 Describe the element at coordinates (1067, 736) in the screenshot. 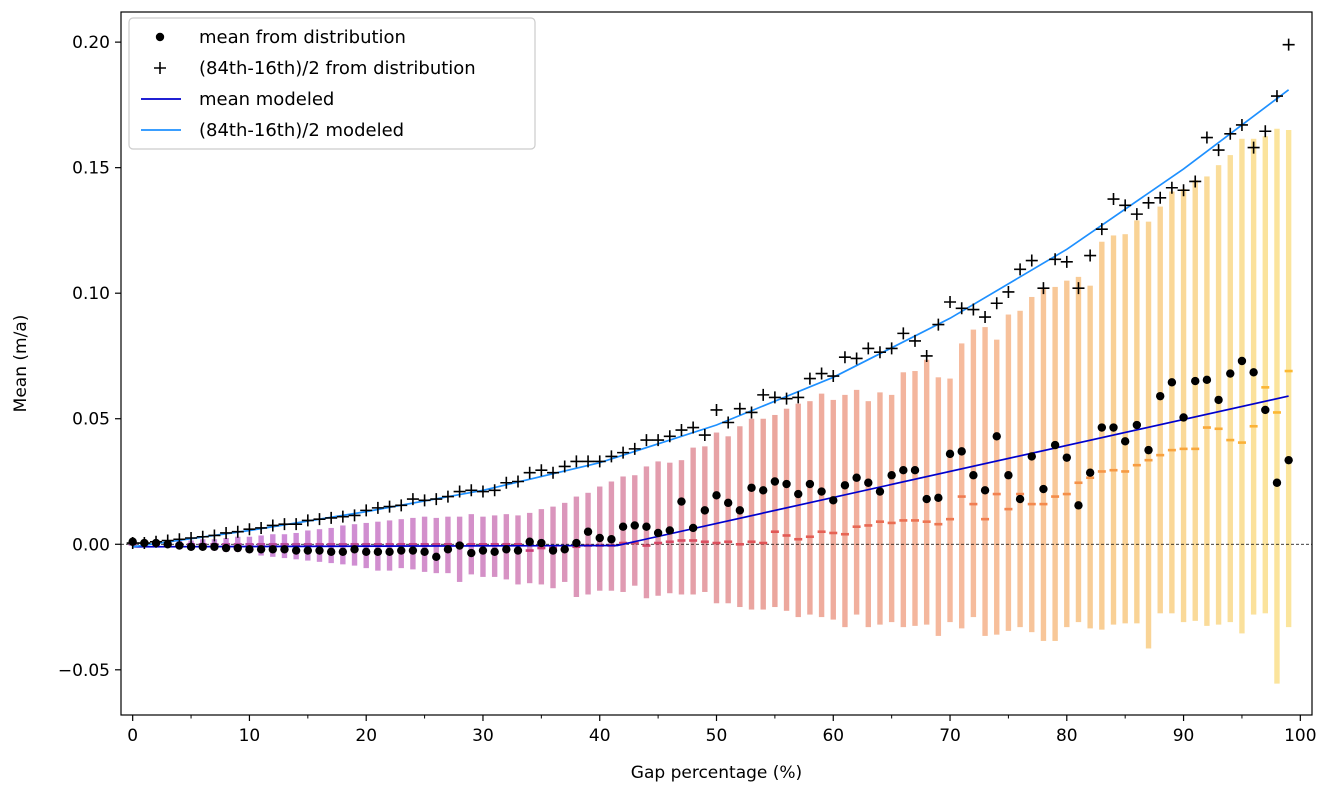

I see `x-tick-label: 80` at that location.